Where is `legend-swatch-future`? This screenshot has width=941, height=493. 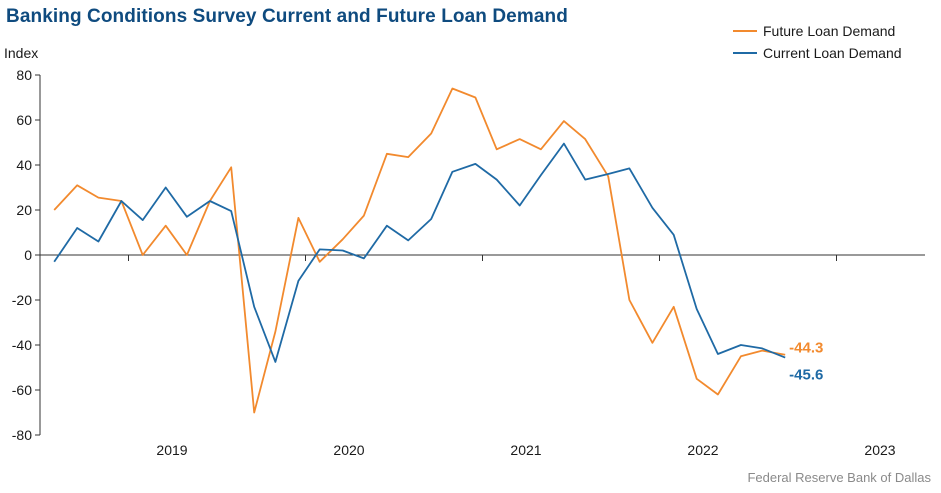
legend-swatch-future is located at coordinates (745, 31).